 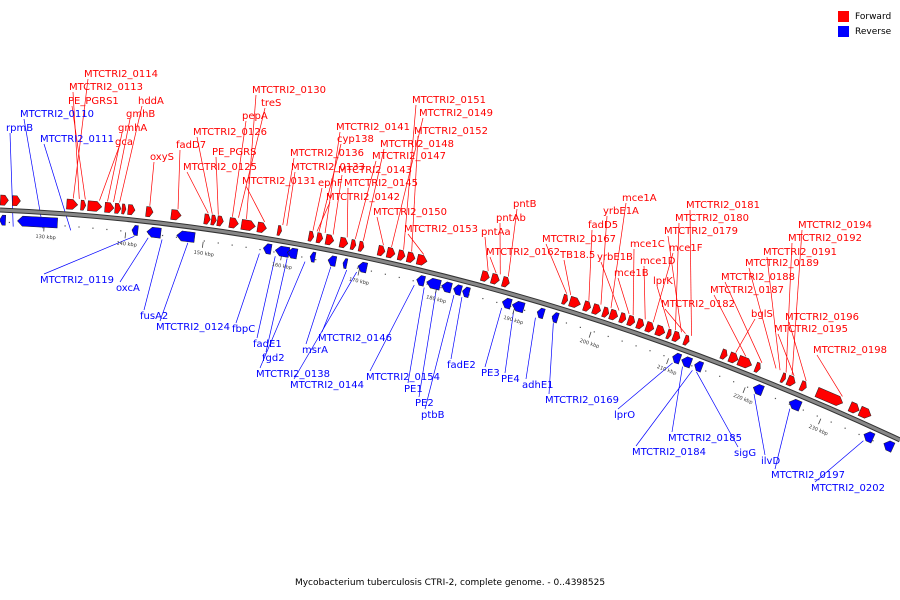 What do you see at coordinates (510, 379) in the screenshot?
I see `label-pe4: PE4` at bounding box center [510, 379].